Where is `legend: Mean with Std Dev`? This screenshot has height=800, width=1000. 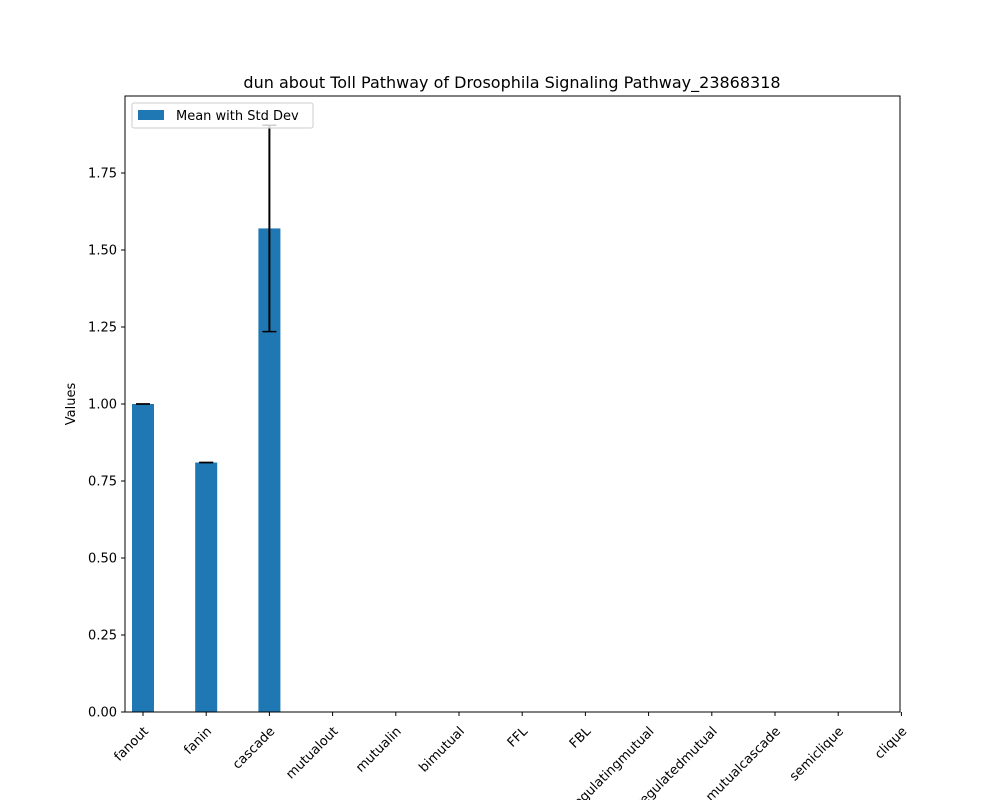
legend: Mean with Std Dev is located at coordinates (222, 115).